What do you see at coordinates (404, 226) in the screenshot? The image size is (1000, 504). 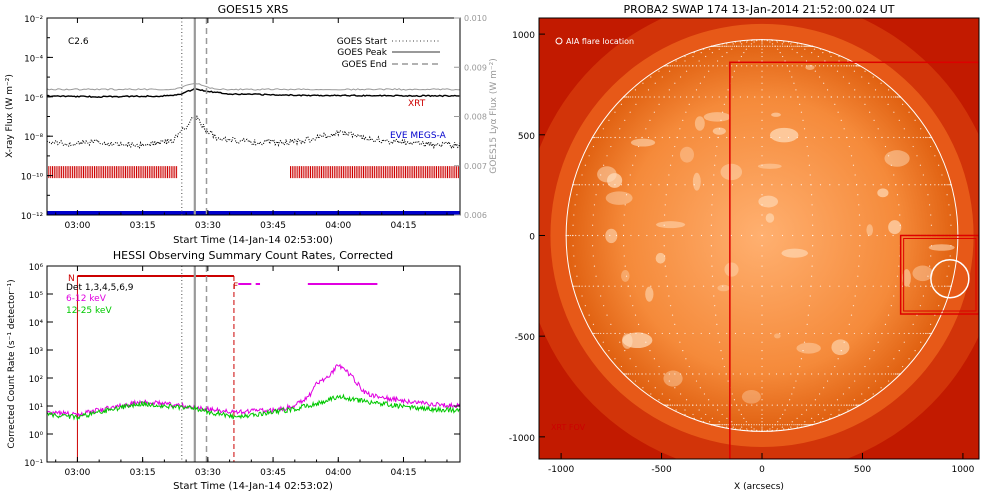 I see `goes-x-tick-label: 04:15` at bounding box center [404, 226].